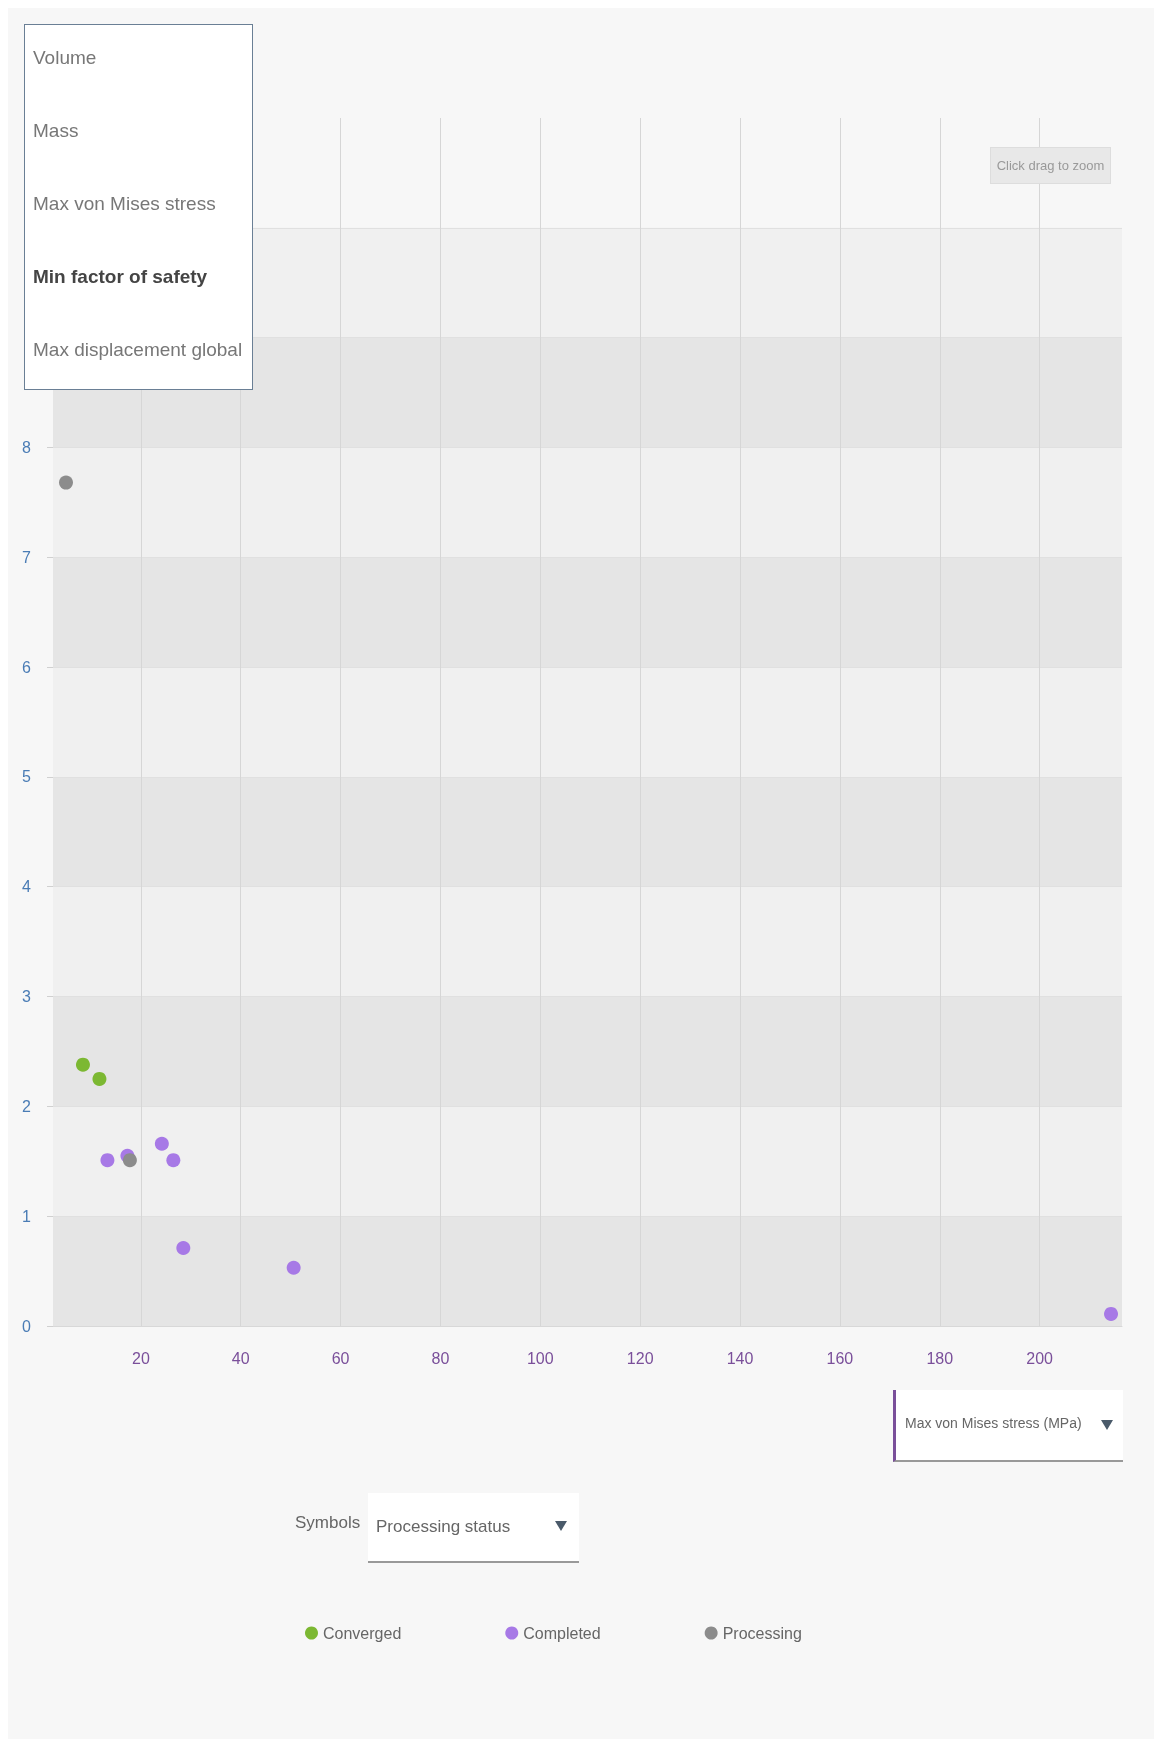  What do you see at coordinates (27, 557) in the screenshot?
I see `y-tick-label: 7` at bounding box center [27, 557].